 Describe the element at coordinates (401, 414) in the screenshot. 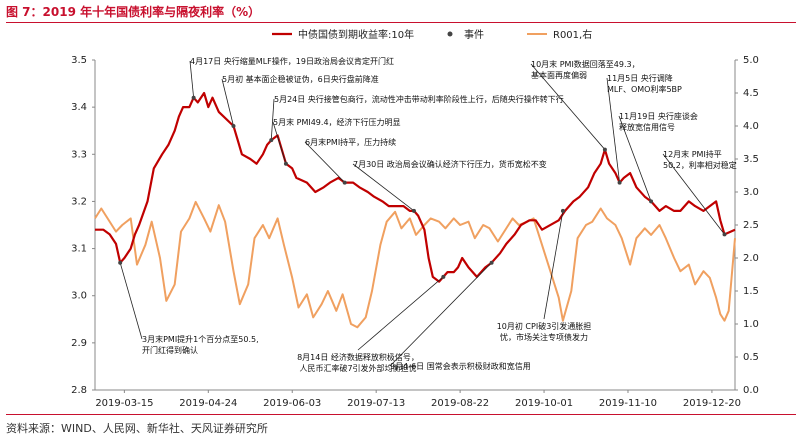

I see `footer-divider` at that location.